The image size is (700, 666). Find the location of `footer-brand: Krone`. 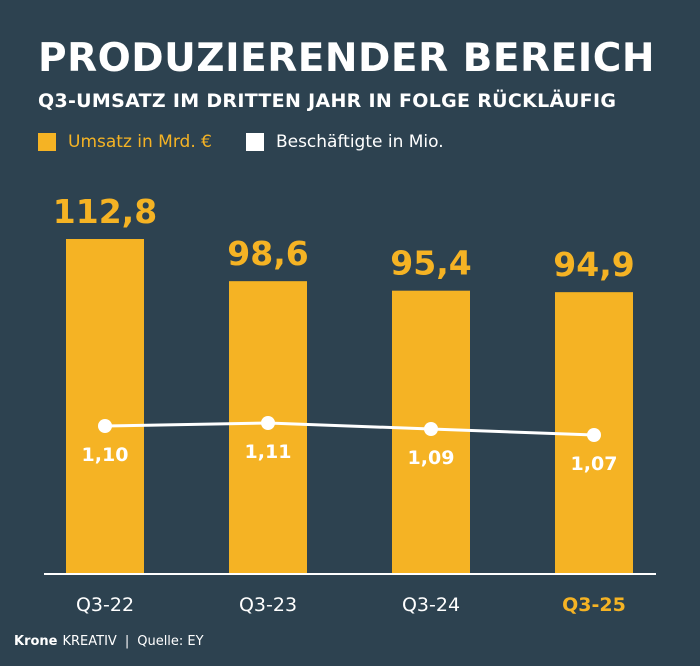

footer-brand: Krone is located at coordinates (36, 641).